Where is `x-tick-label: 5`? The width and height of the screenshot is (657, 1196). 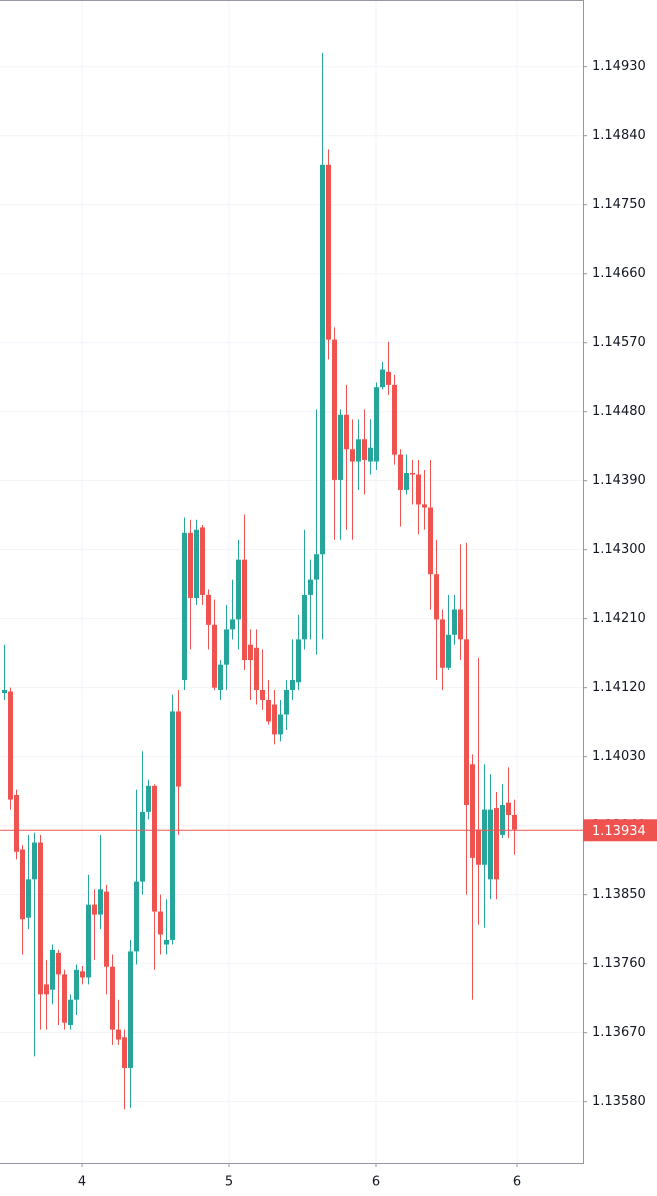 x-tick-label: 5 is located at coordinates (229, 1182).